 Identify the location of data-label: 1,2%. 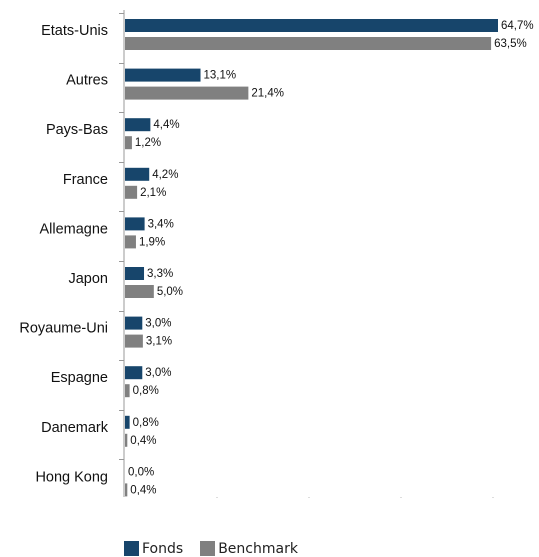
(148, 143).